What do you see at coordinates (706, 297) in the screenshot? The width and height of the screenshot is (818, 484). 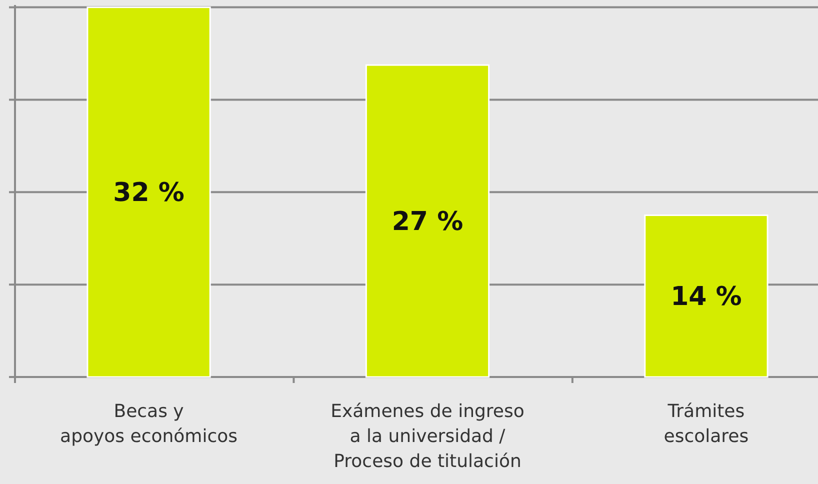 I see `data-label: 14 %` at bounding box center [706, 297].